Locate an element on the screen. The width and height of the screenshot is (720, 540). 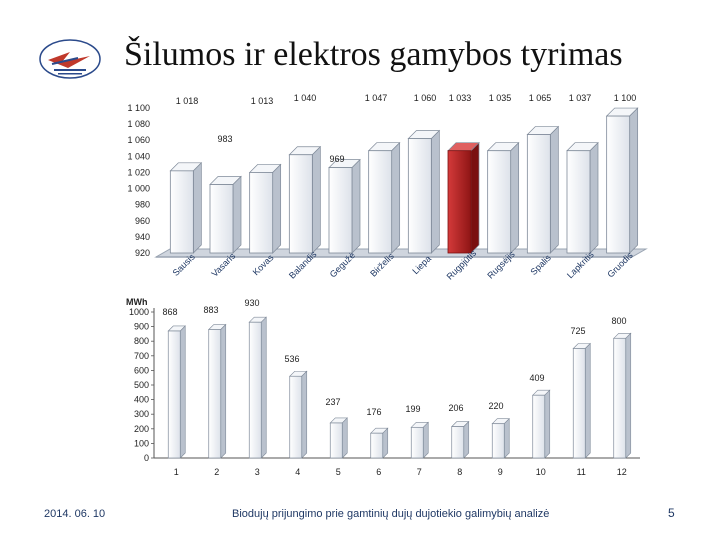
chart-2-category-label: 12 is located at coordinates (622, 472).